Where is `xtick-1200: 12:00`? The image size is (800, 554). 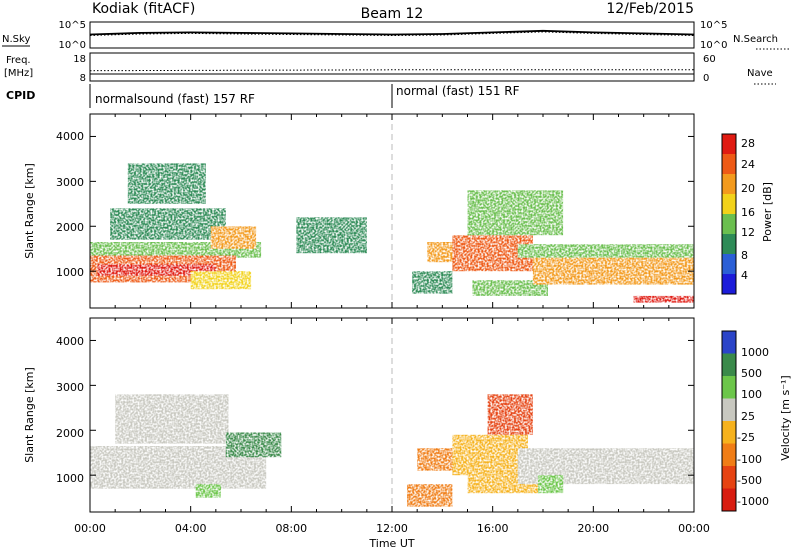 xtick-1200: 12:00 is located at coordinates (392, 528).